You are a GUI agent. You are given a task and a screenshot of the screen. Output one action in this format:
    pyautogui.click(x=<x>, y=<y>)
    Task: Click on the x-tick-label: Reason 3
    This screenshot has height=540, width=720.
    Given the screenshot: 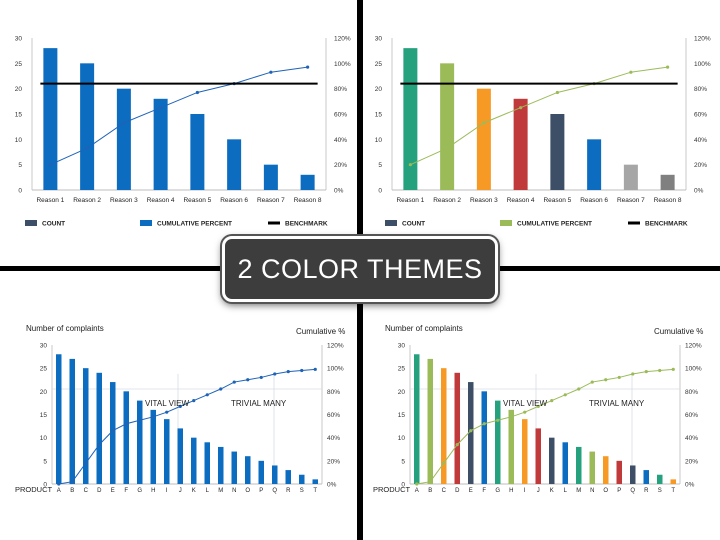 What is the action you would take?
    pyautogui.click(x=124, y=200)
    